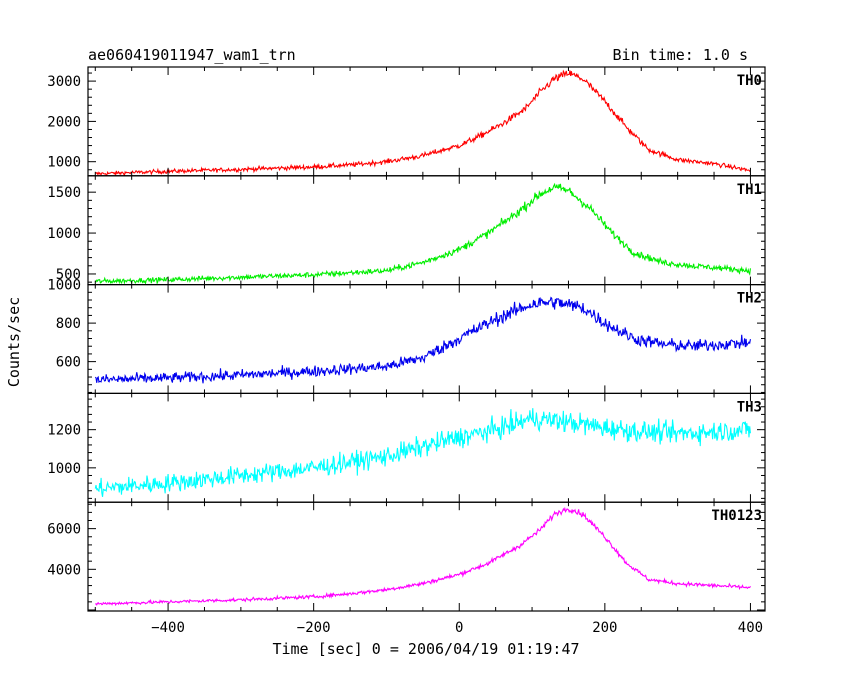  I want to click on panel-th1: 500 1000 1500 TH1, so click(406, 230).